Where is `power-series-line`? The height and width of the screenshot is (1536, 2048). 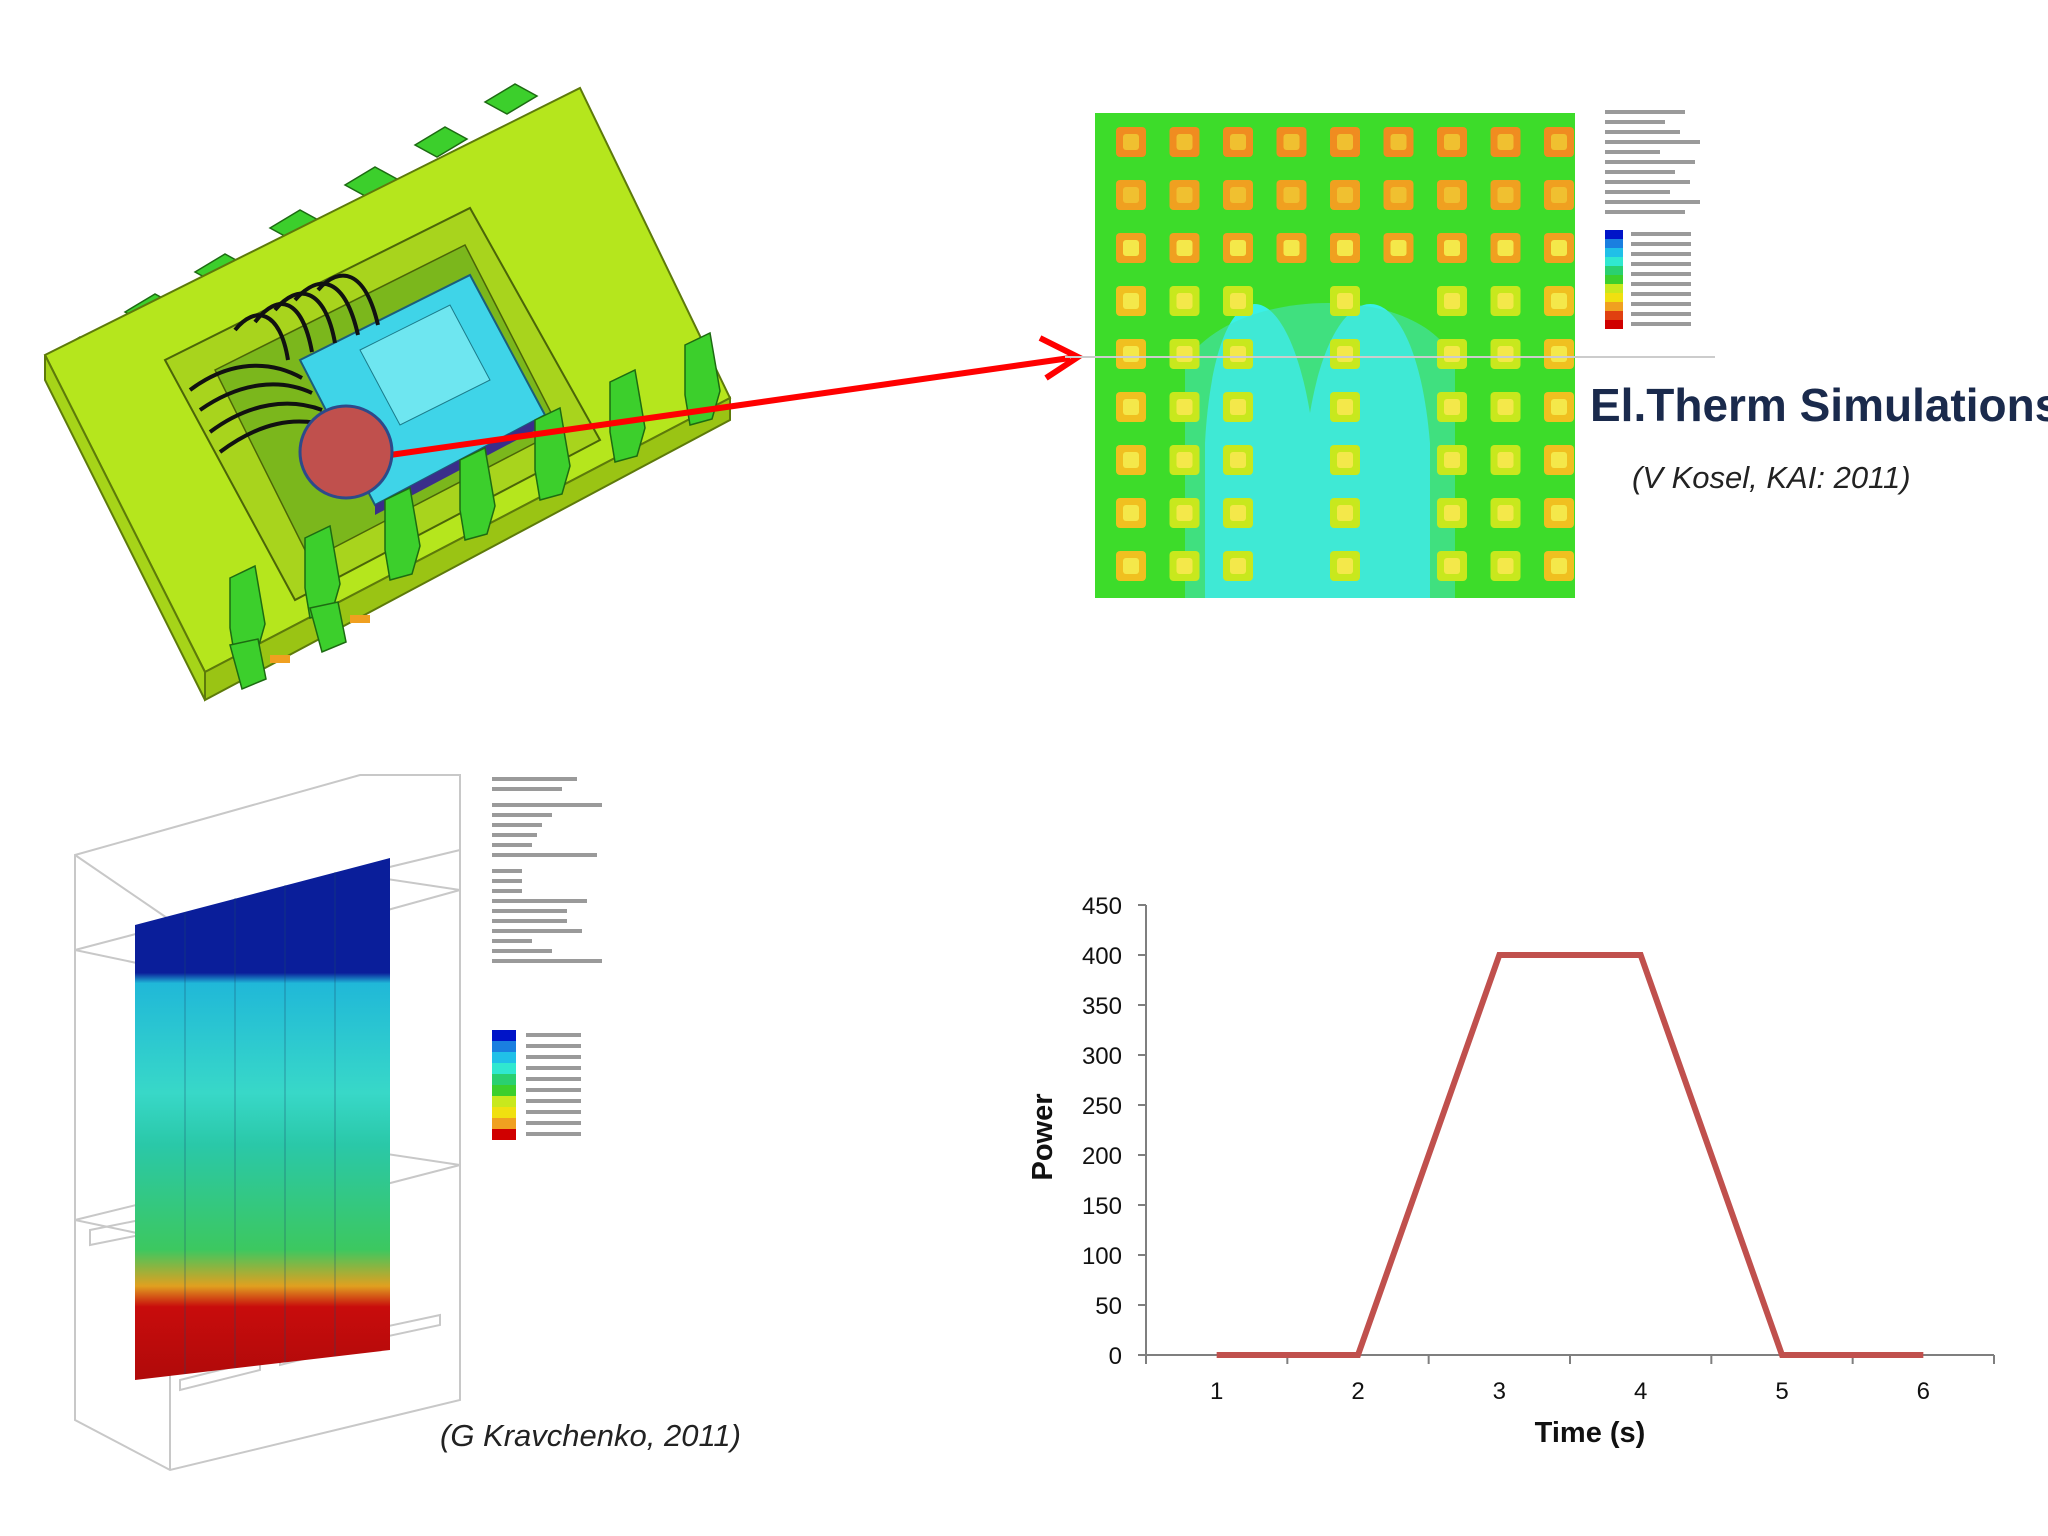 power-series-line is located at coordinates (1570, 1155).